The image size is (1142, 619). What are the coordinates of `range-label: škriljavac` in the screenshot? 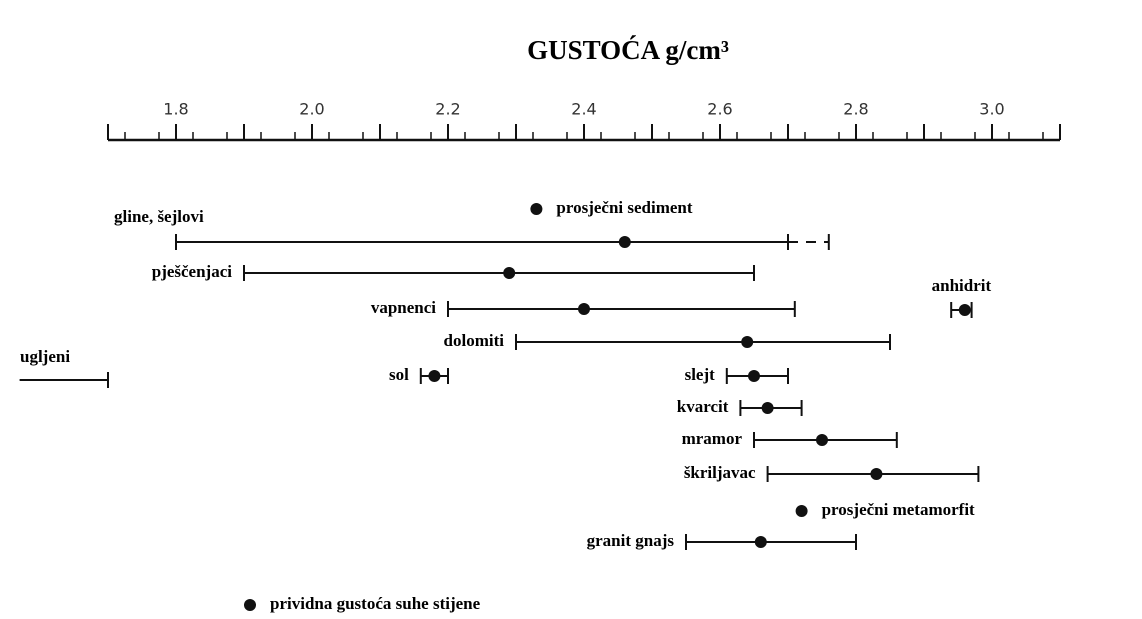 It's located at (720, 472).